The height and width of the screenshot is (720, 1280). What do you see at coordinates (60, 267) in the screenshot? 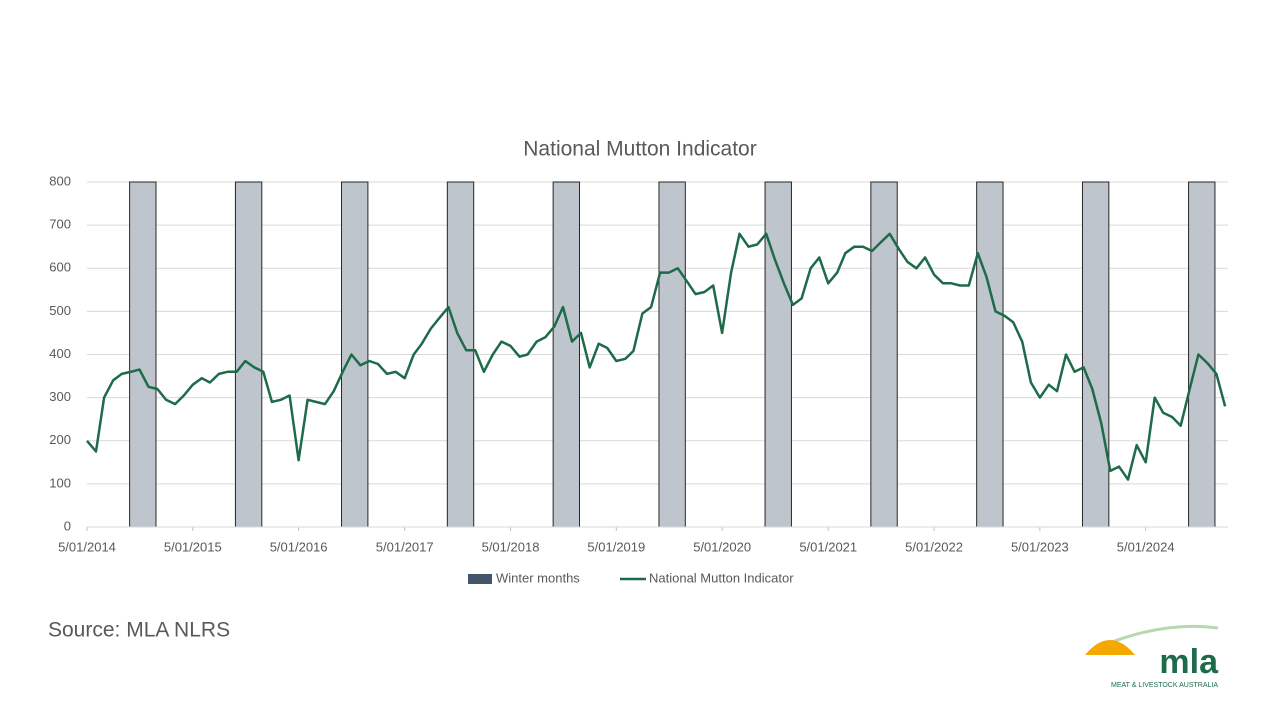
I see `y-tick-label: 600` at bounding box center [60, 267].